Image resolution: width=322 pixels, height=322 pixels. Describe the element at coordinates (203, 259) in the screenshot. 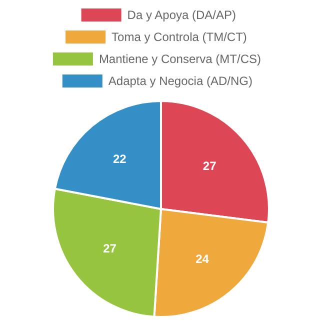

I see `data-label: 24` at that location.